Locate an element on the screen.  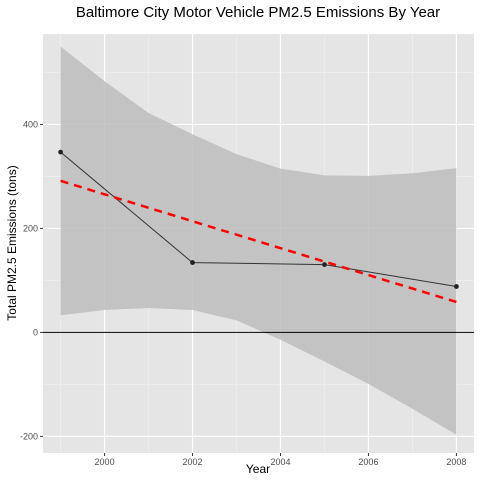
x-tick-label: 2008 is located at coordinates (456, 462).